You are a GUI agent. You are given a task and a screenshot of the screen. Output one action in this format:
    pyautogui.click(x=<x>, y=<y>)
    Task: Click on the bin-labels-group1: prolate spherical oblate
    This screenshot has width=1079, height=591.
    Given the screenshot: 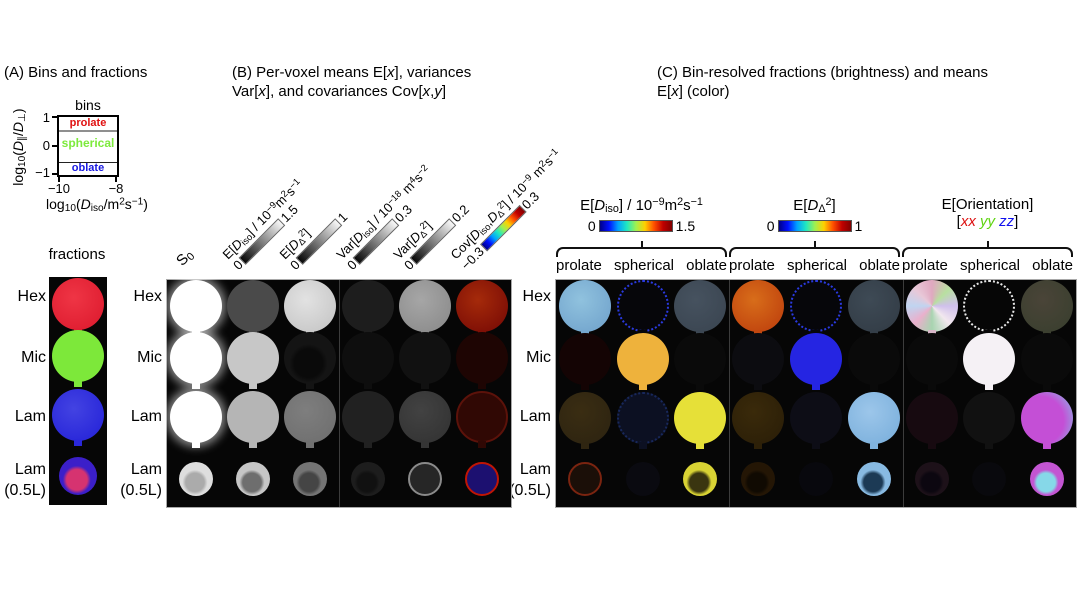 What is the action you would take?
    pyautogui.click(x=641, y=265)
    